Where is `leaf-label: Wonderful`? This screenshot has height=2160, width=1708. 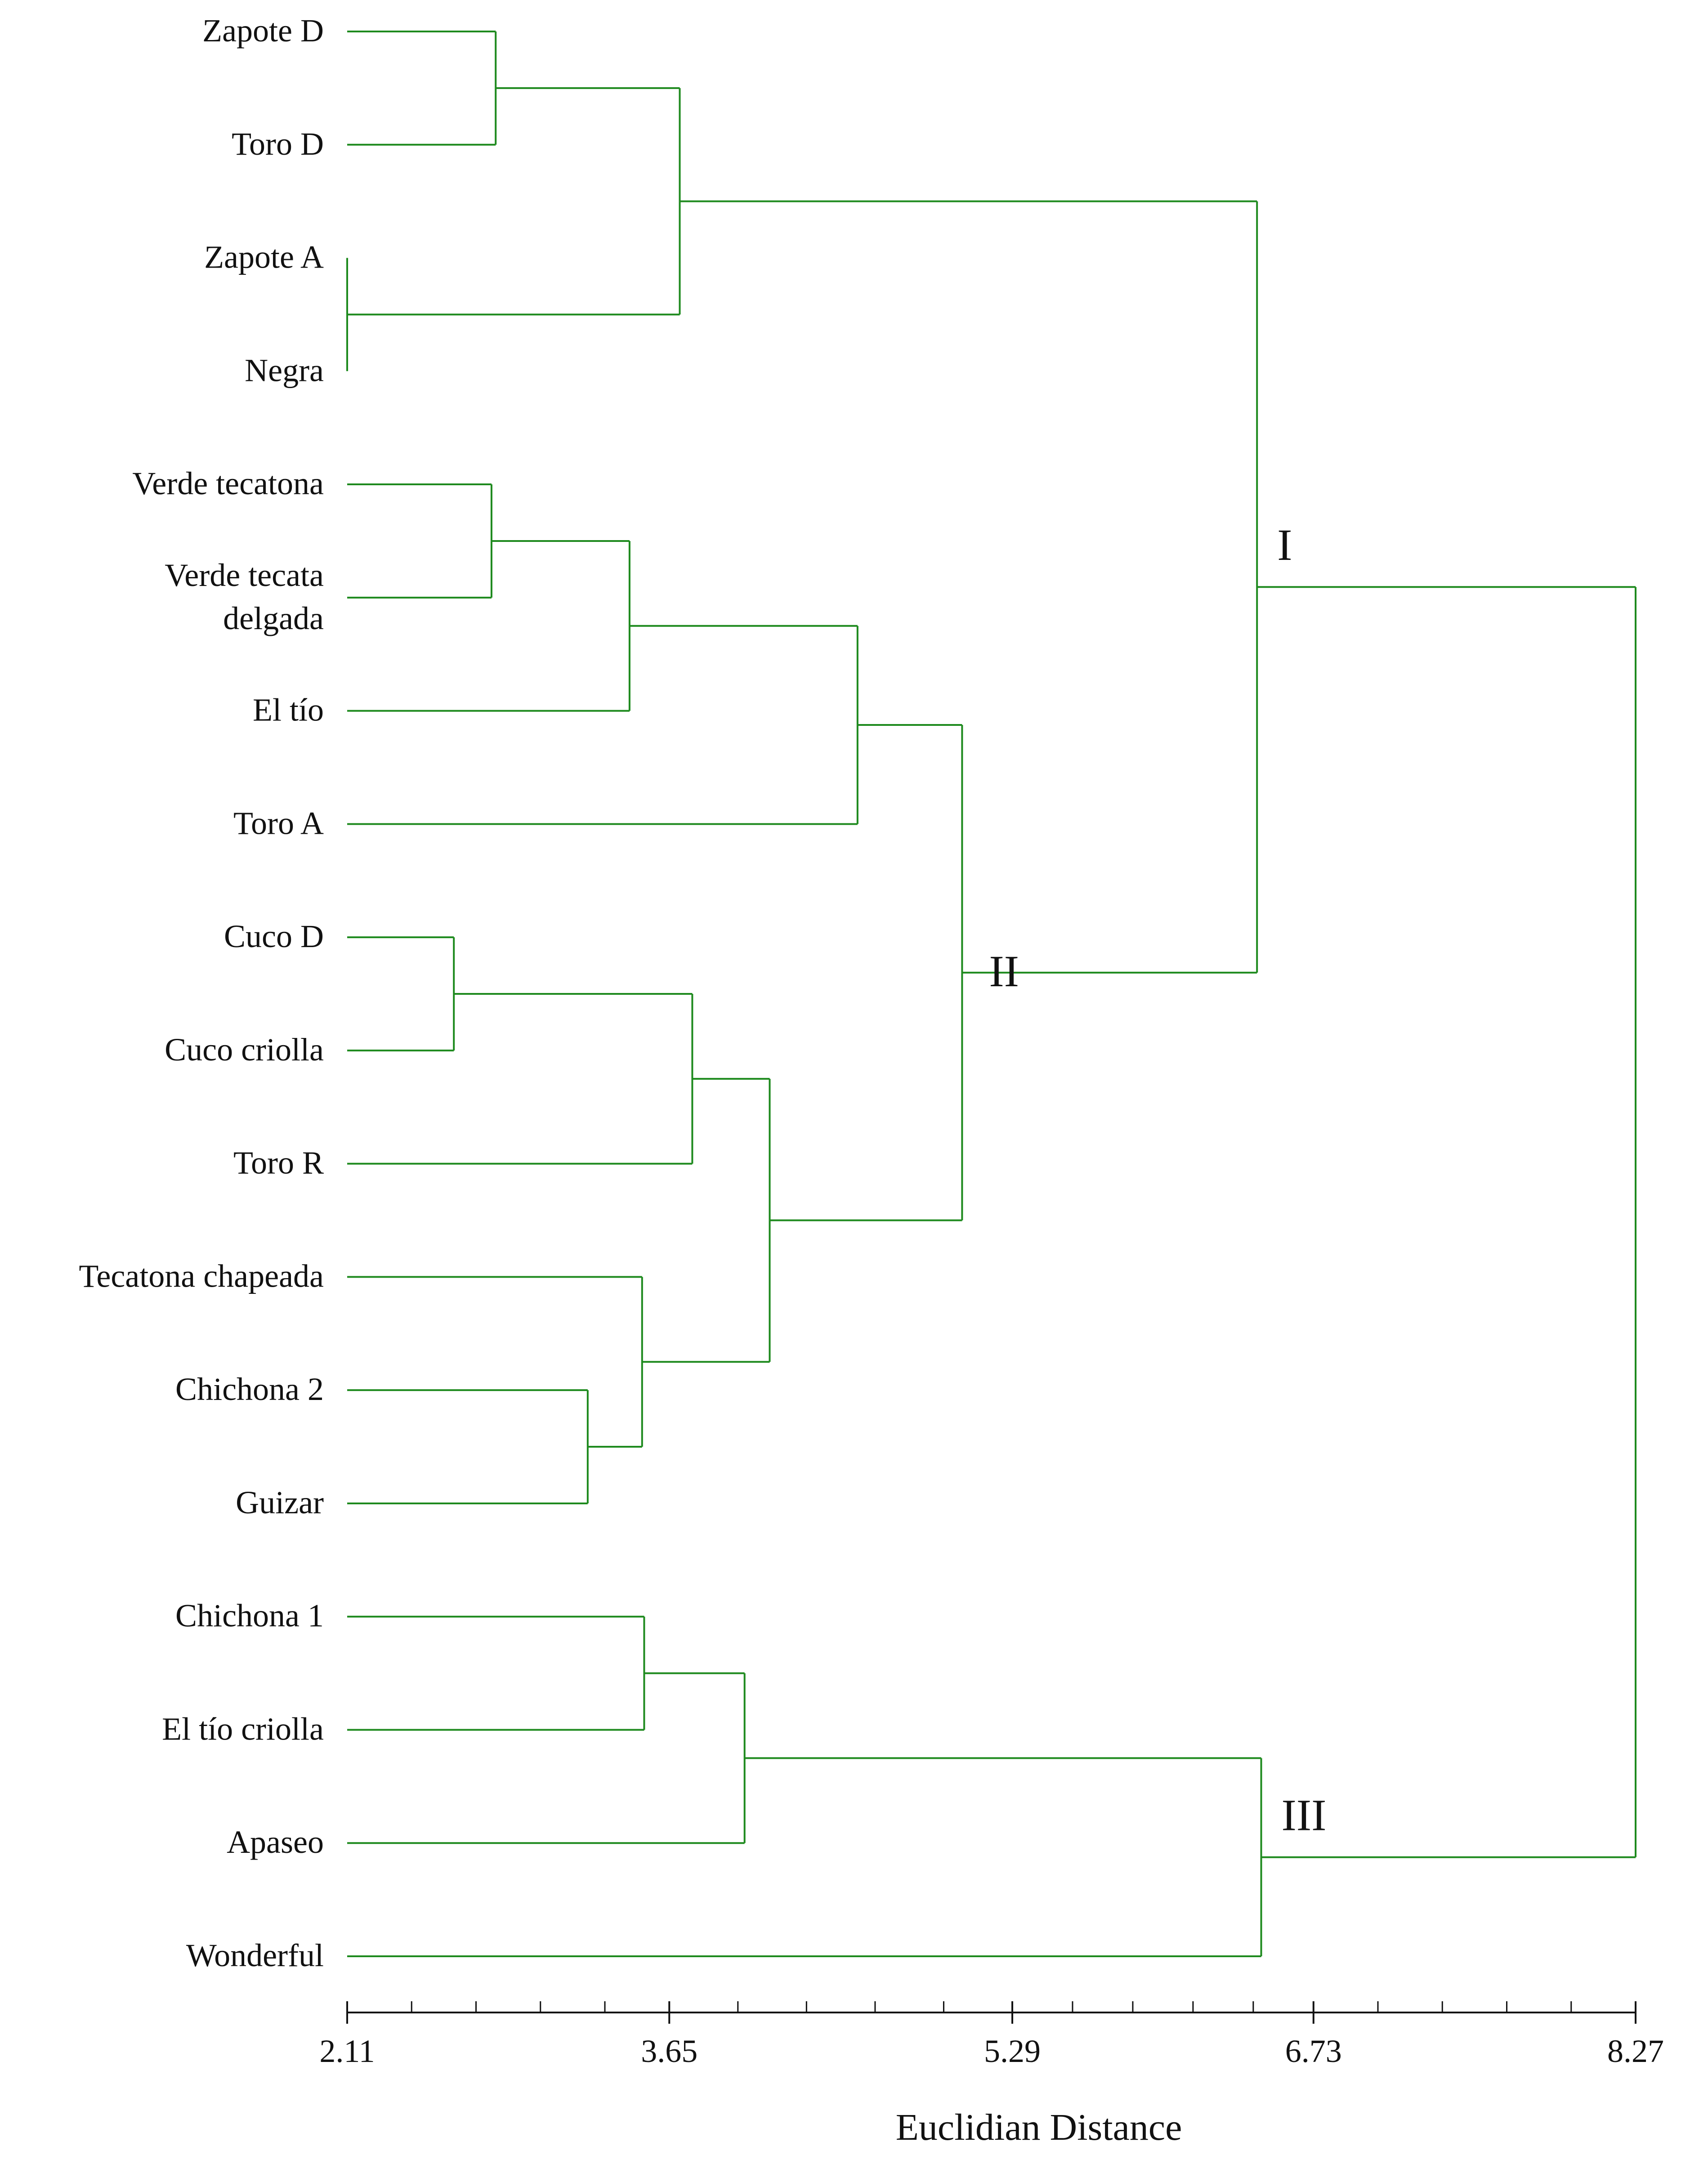
leaf-label: Wonderful is located at coordinates (255, 1955).